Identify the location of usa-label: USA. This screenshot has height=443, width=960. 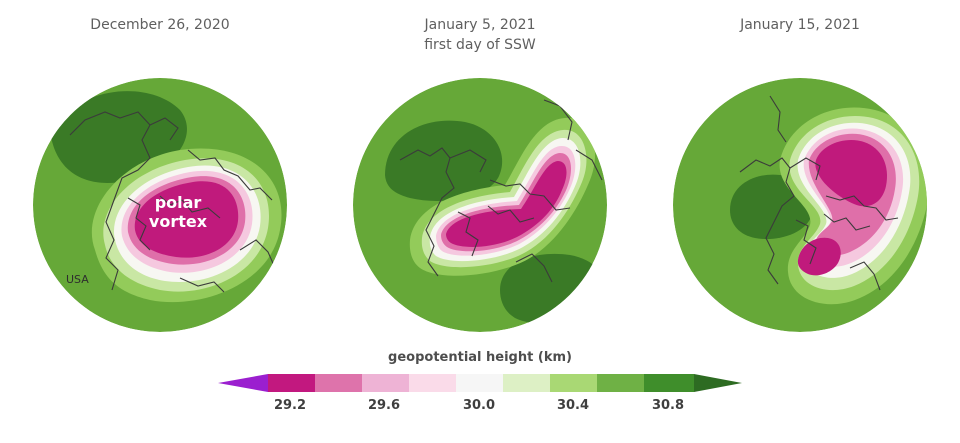
(77, 279).